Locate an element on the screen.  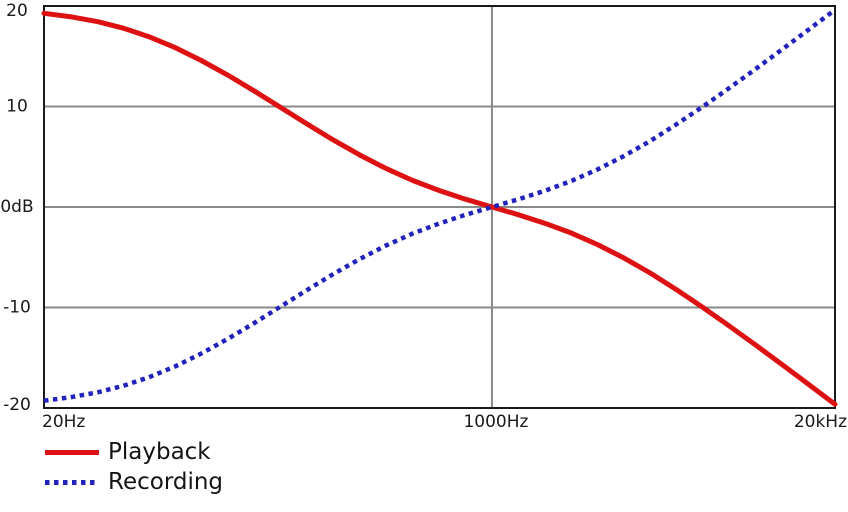
x-tick-label: 20Hz is located at coordinates (63, 422).